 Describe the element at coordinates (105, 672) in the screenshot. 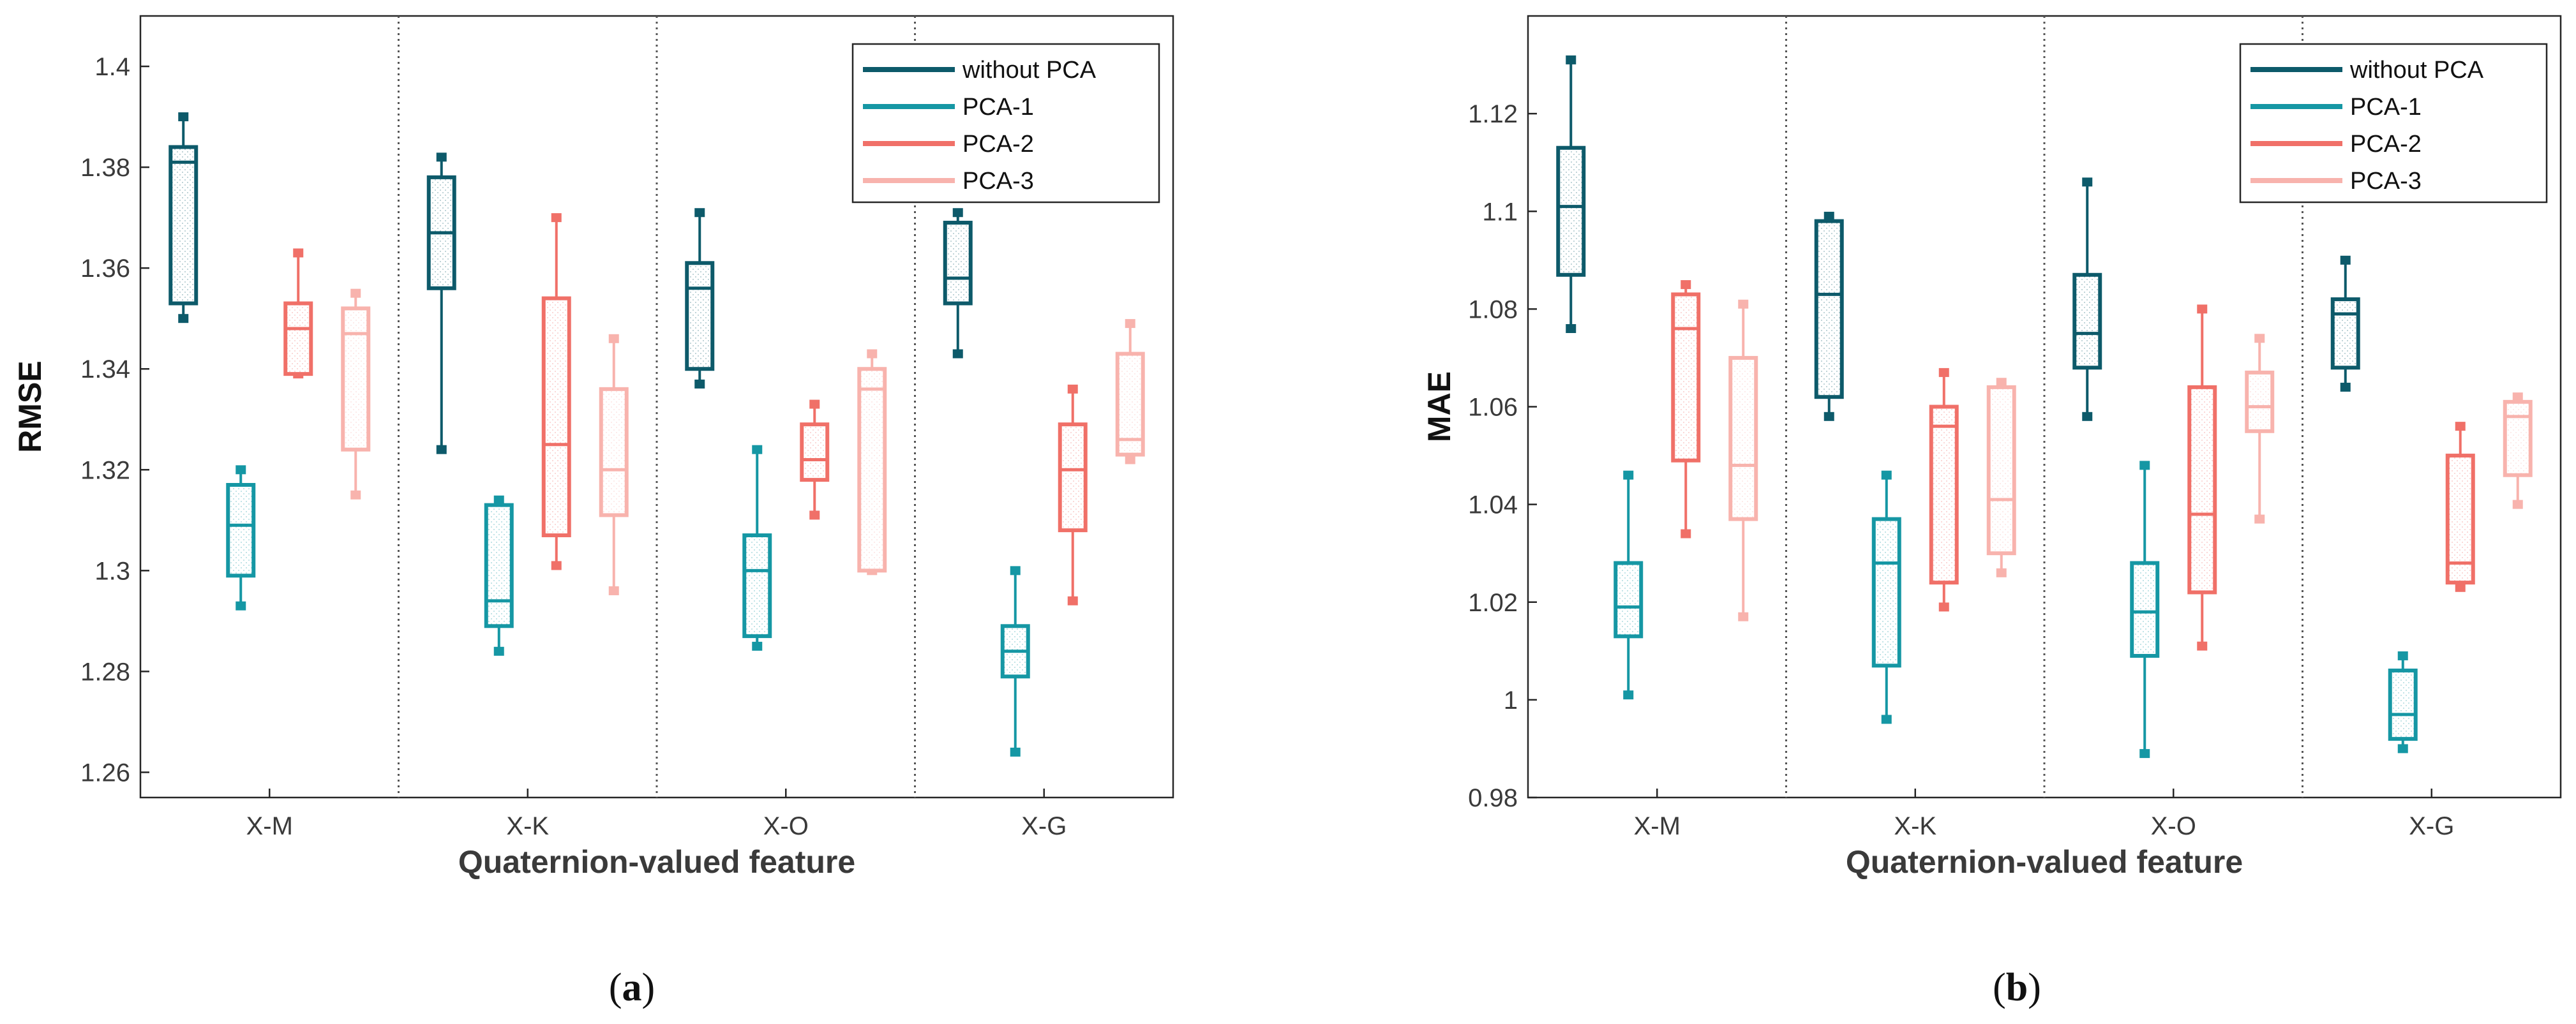

I see `y-tick-label: 1.28` at that location.